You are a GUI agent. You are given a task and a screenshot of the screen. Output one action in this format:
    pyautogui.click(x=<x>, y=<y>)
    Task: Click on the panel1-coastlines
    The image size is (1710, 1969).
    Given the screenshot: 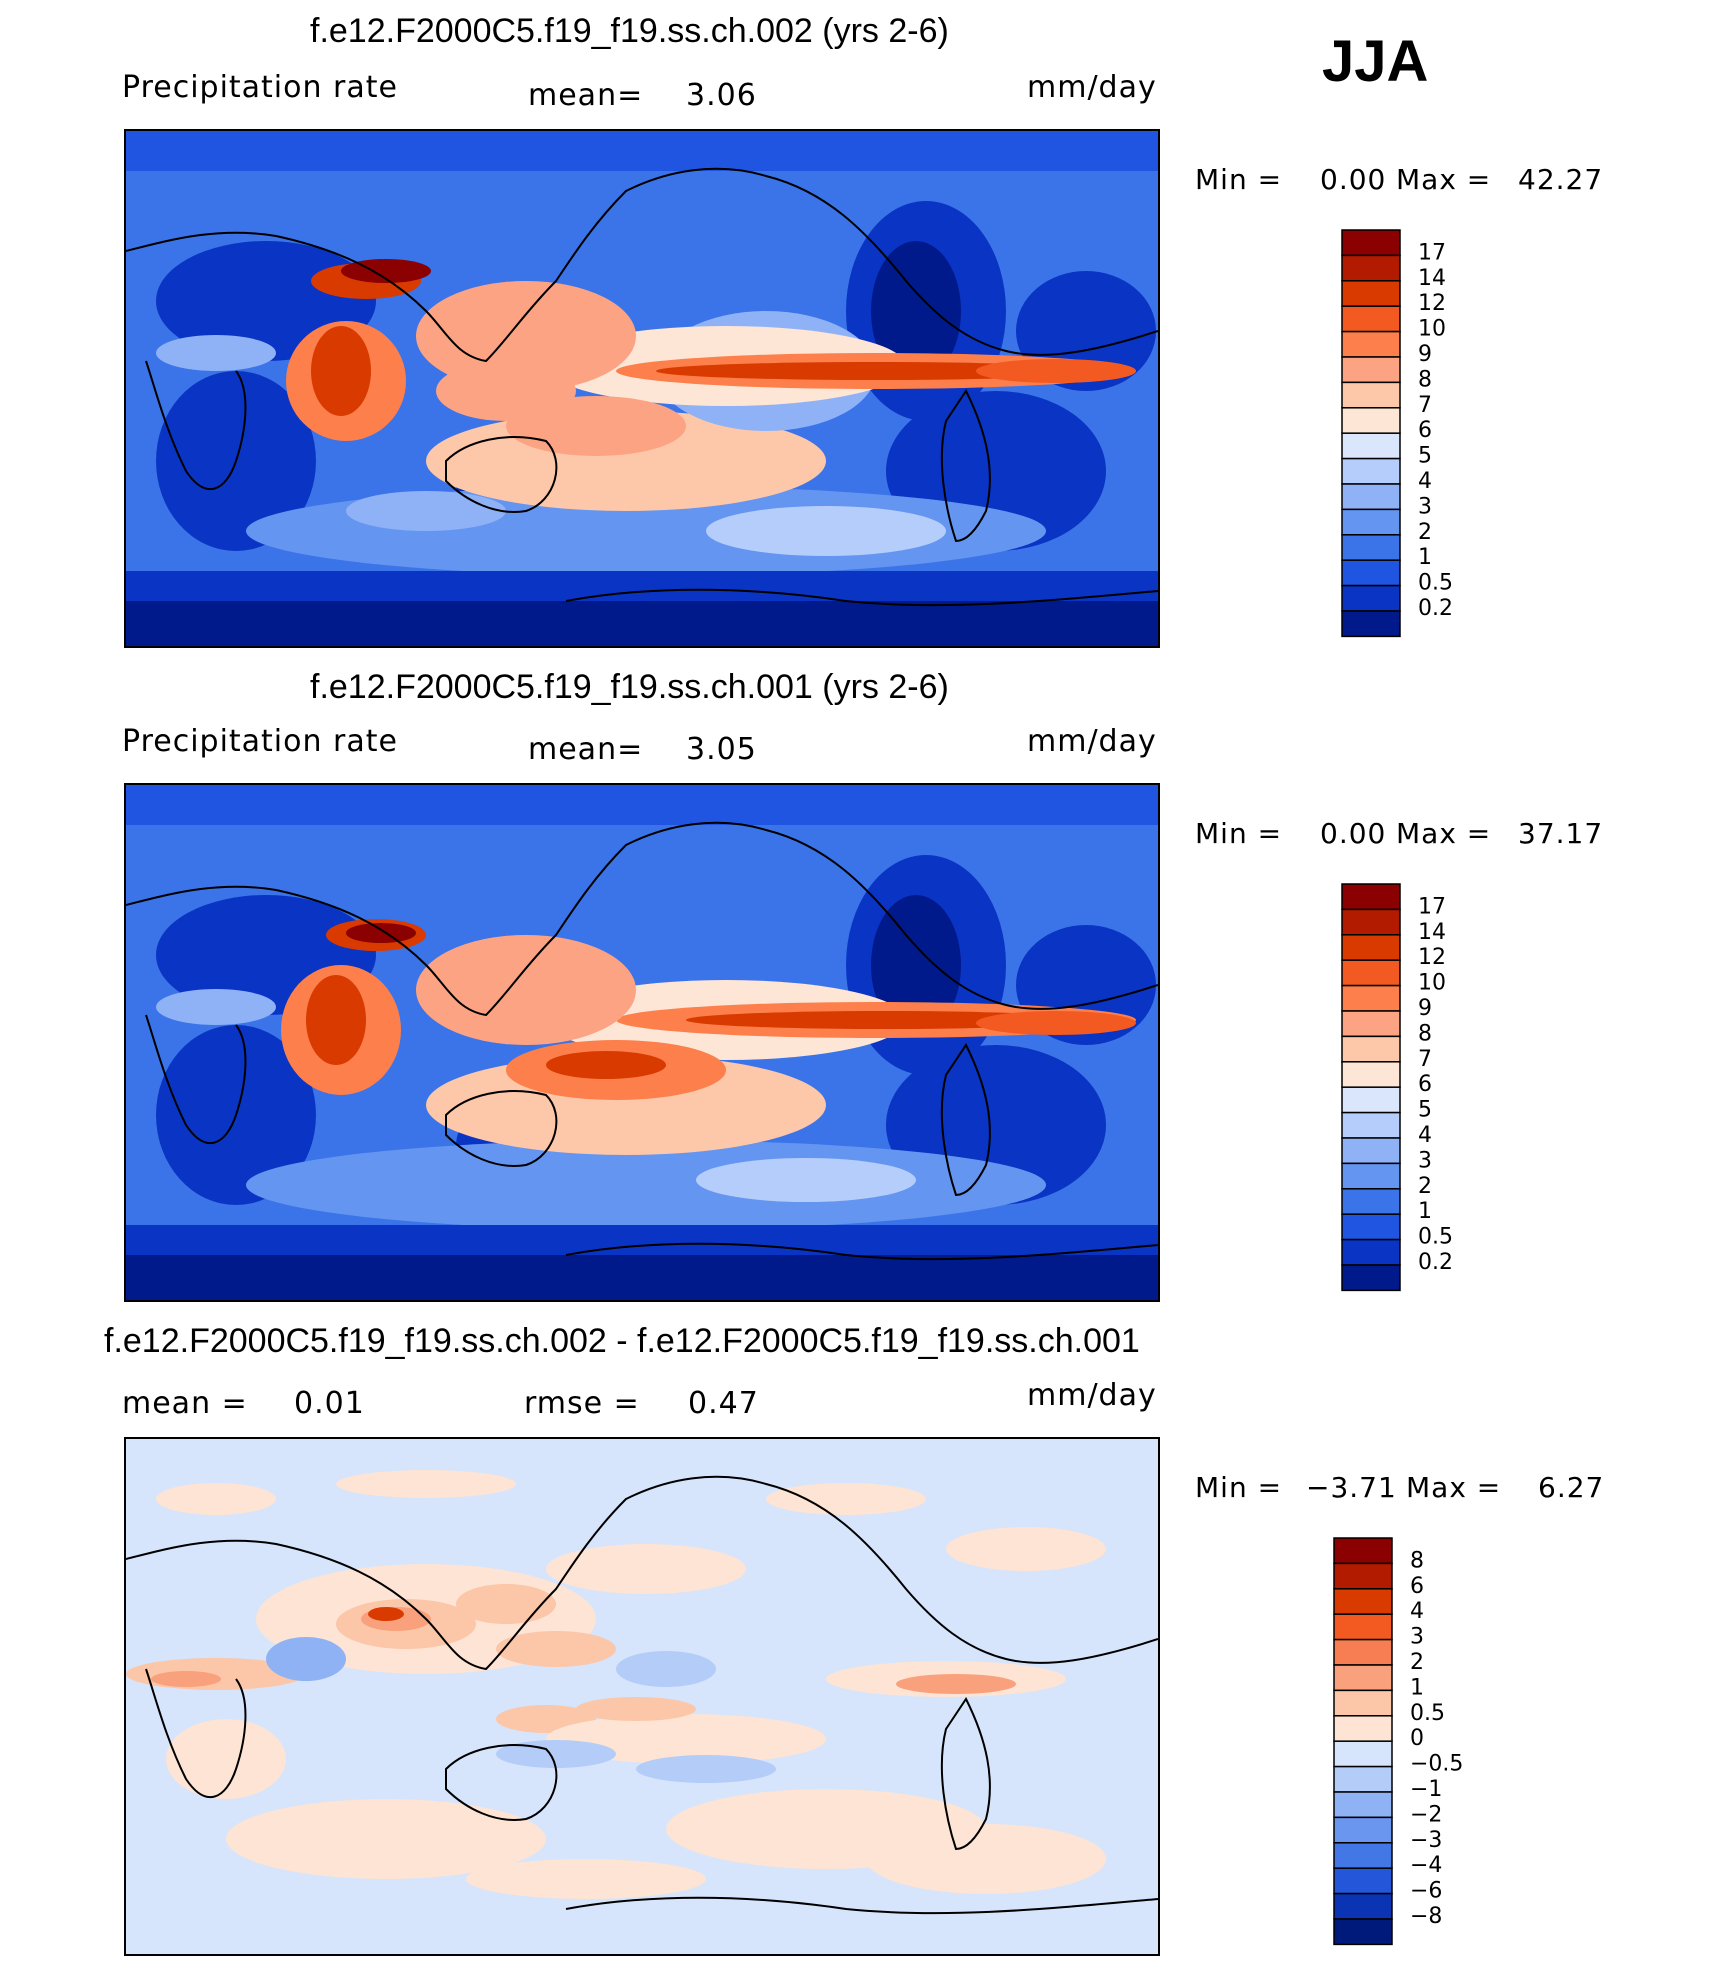 What is the action you would take?
    pyautogui.click(x=642, y=387)
    